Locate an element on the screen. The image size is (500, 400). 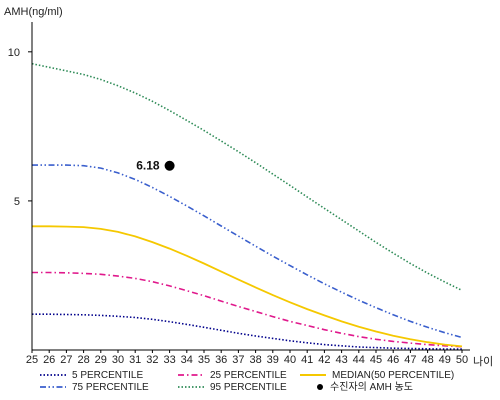
x-tick-label: 33 is located at coordinates (169, 360).